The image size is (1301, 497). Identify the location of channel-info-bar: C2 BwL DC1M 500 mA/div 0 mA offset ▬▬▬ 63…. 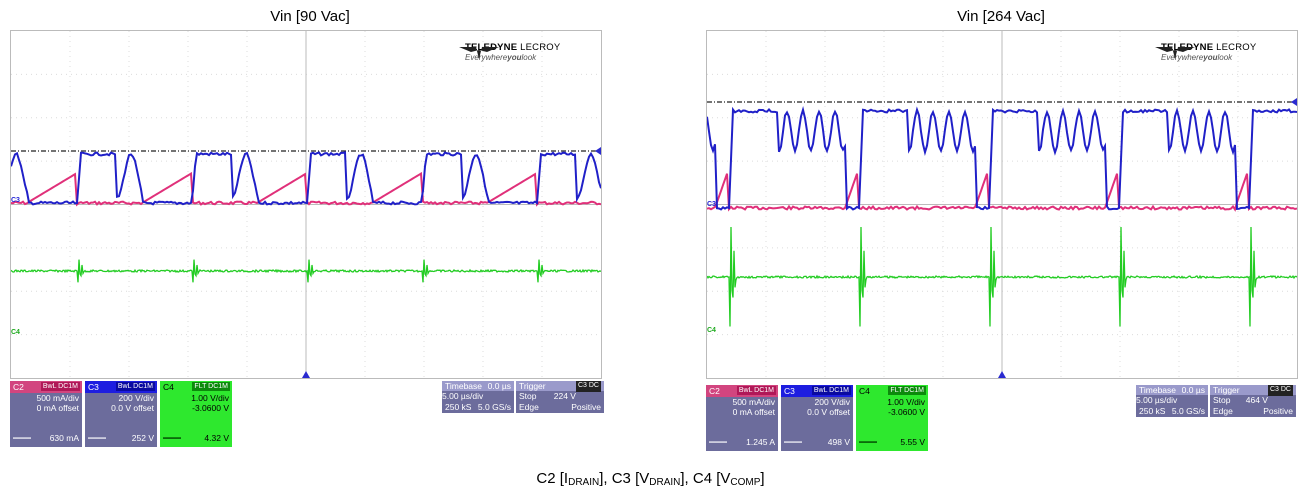
(310, 414).